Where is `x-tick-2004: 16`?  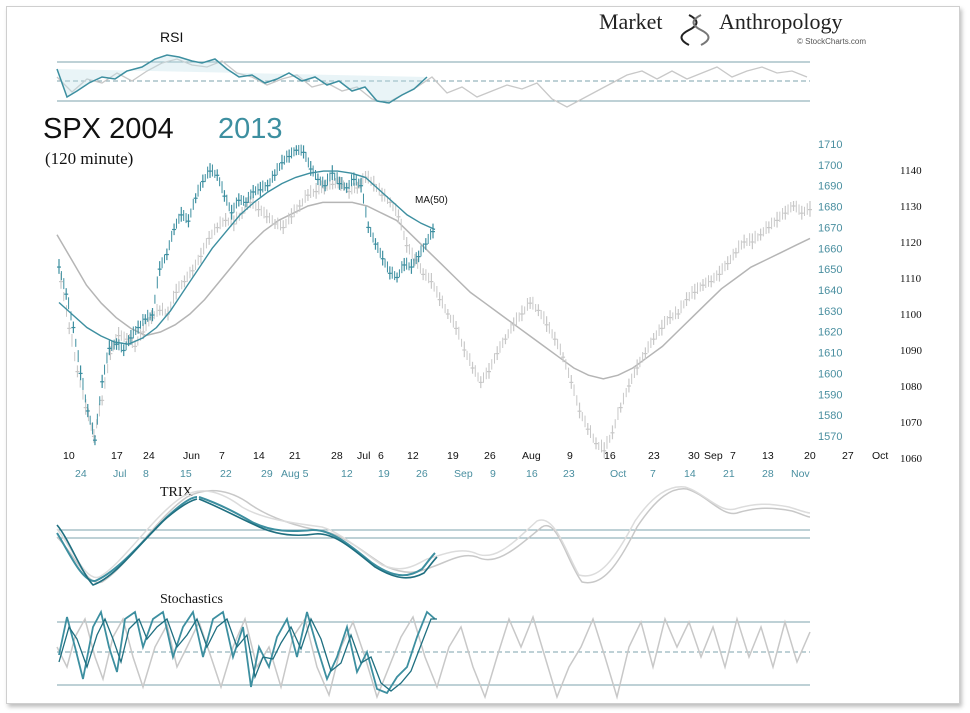 x-tick-2004: 16 is located at coordinates (610, 456).